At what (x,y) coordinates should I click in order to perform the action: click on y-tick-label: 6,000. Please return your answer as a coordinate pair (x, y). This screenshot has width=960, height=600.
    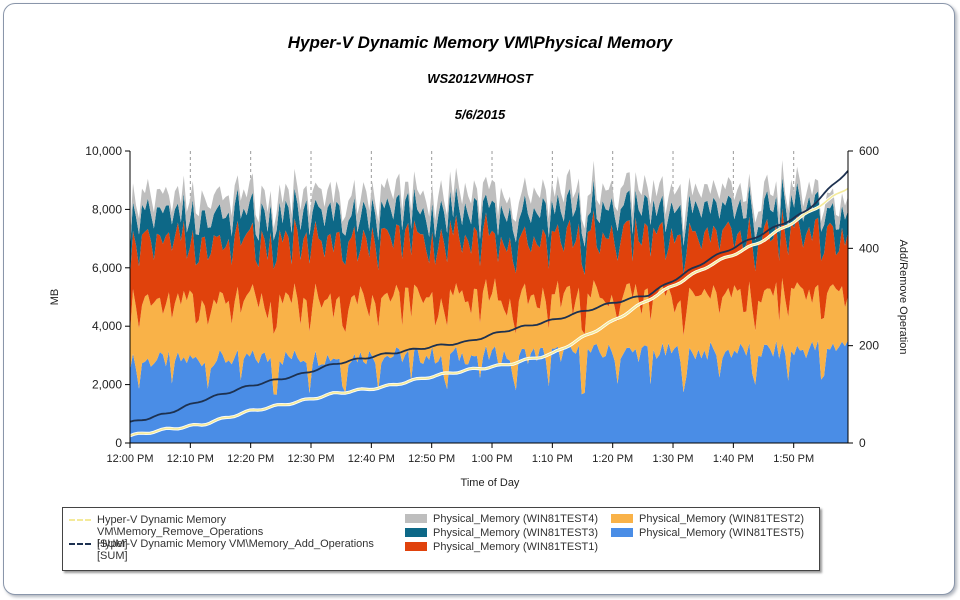
    Looking at the image, I should click on (107, 268).